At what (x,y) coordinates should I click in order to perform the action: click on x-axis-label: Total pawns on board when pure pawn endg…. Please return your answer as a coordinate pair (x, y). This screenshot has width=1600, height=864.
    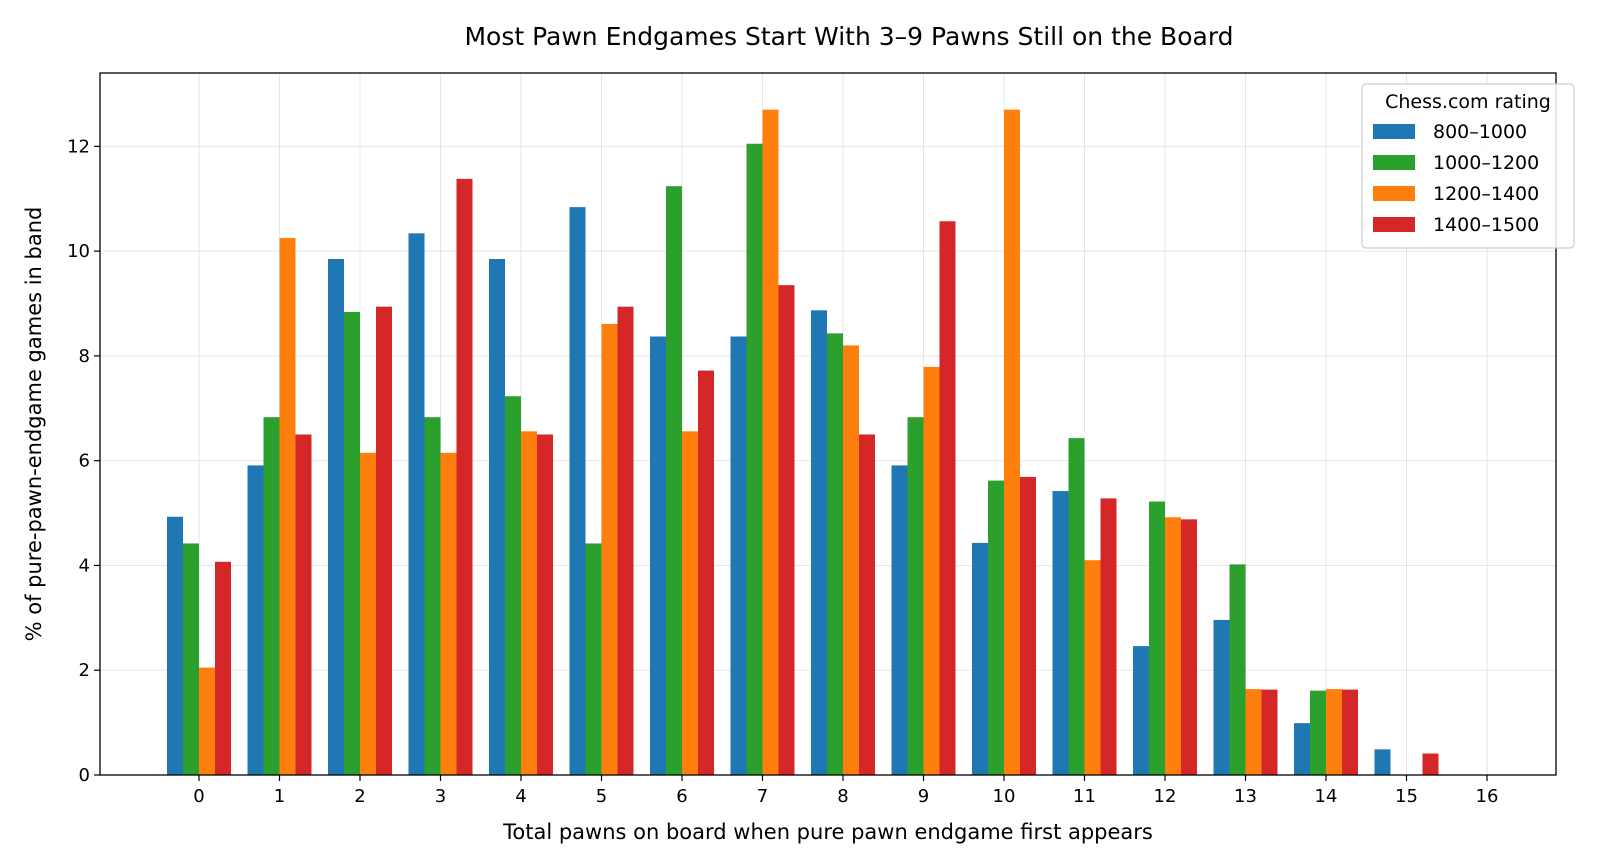
    Looking at the image, I should click on (827, 832).